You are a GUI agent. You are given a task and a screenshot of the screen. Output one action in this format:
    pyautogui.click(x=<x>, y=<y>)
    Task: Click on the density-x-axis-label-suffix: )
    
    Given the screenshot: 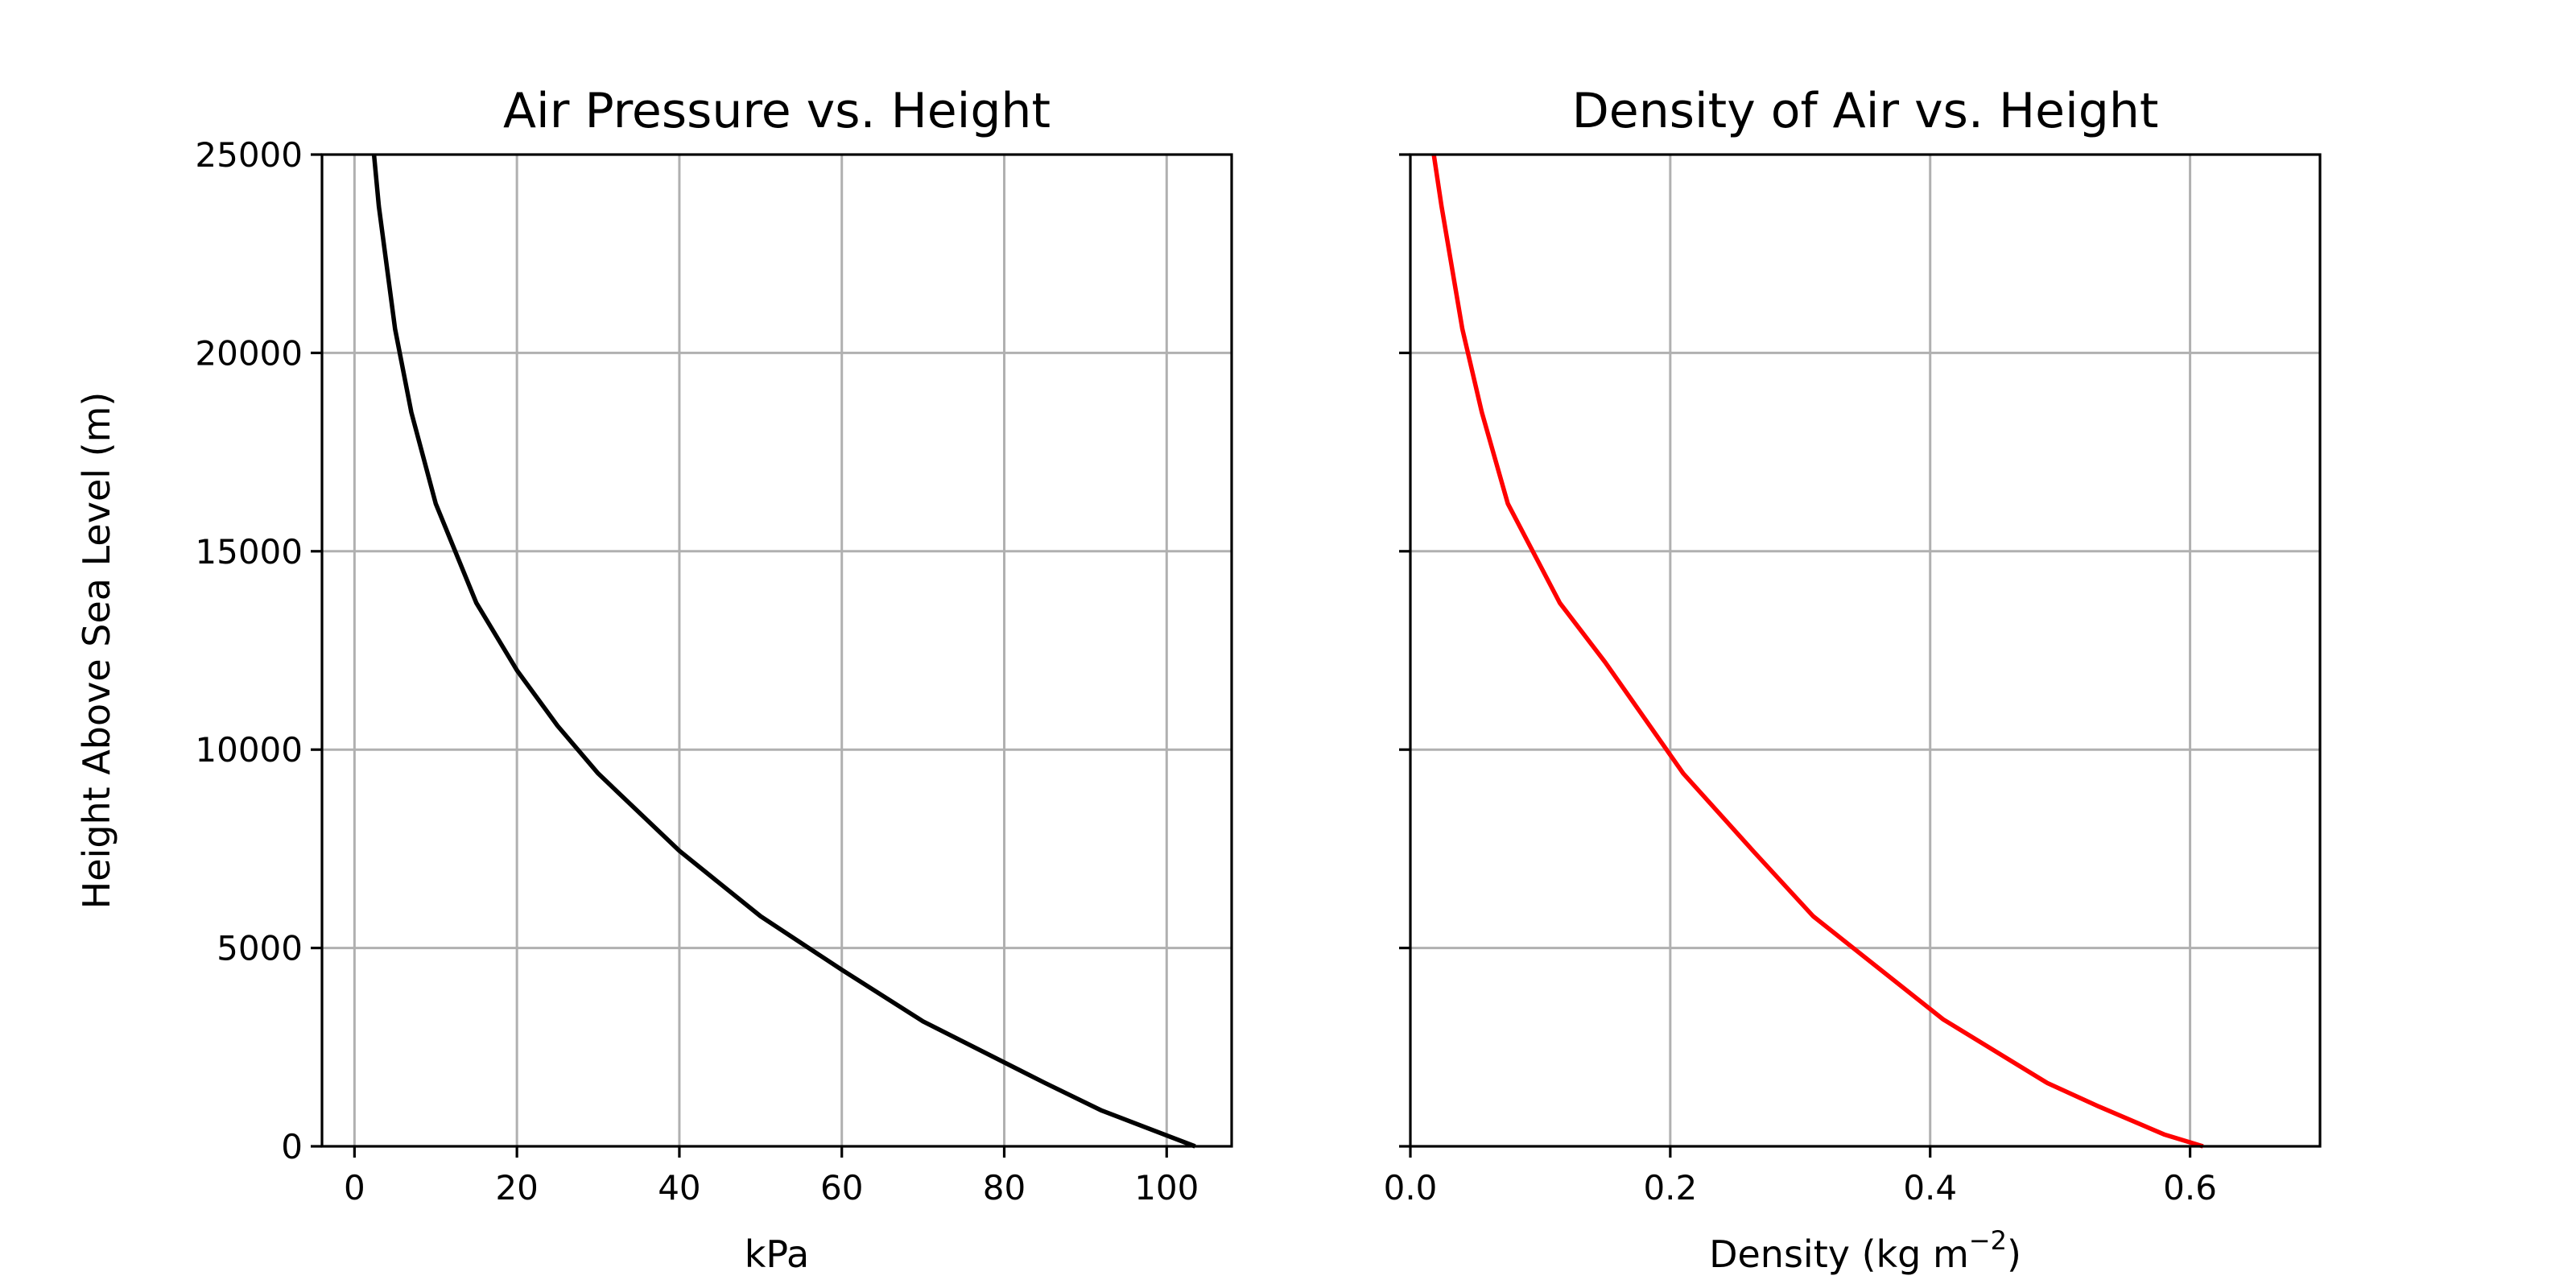 What is the action you would take?
    pyautogui.click(x=2014, y=1254)
    